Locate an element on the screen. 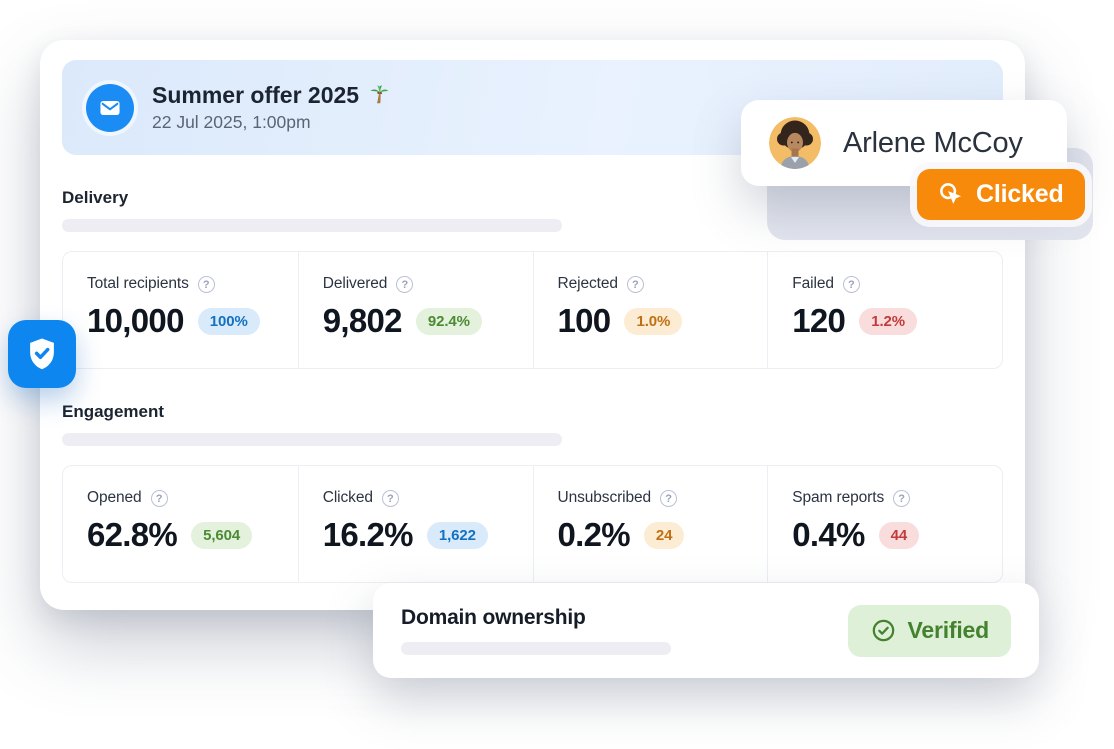 This screenshot has width=1114, height=749. domain-ownership-card: Domain ownership Verified is located at coordinates (706, 630).